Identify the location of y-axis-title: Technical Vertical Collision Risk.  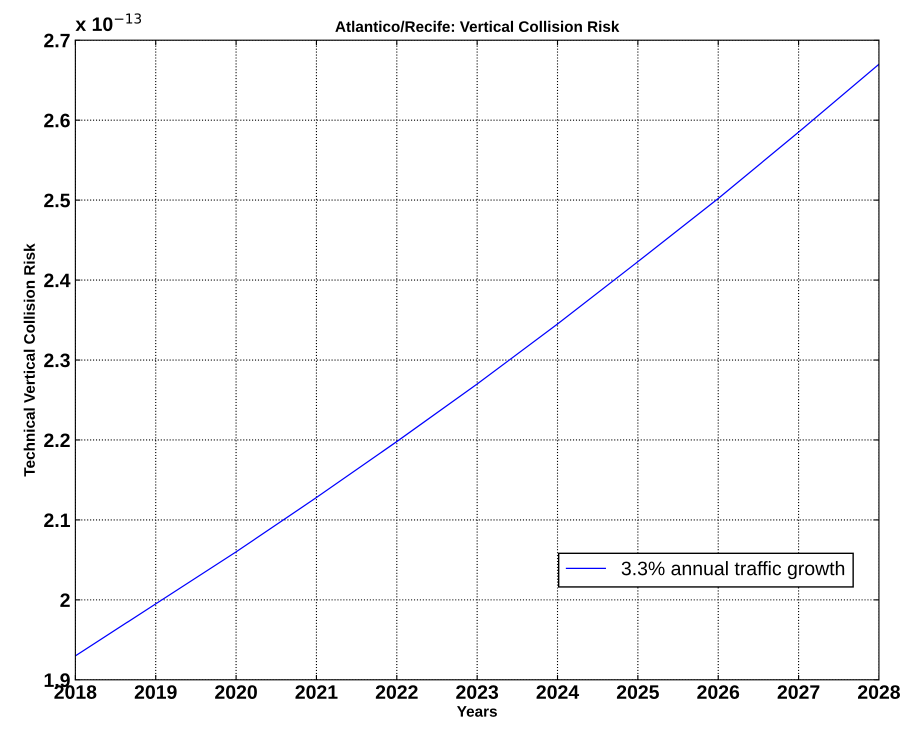
(29, 359).